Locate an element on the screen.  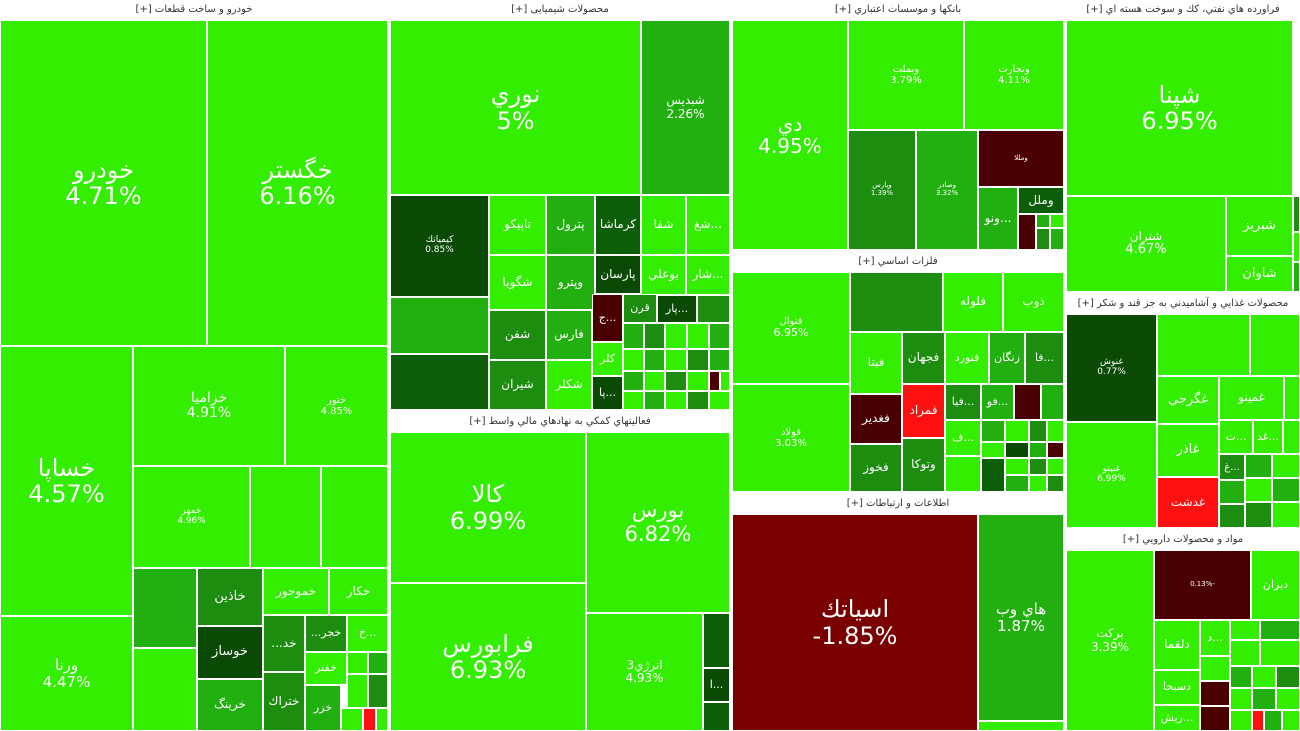
tile-khazin: خاذین is located at coordinates (230, 597).